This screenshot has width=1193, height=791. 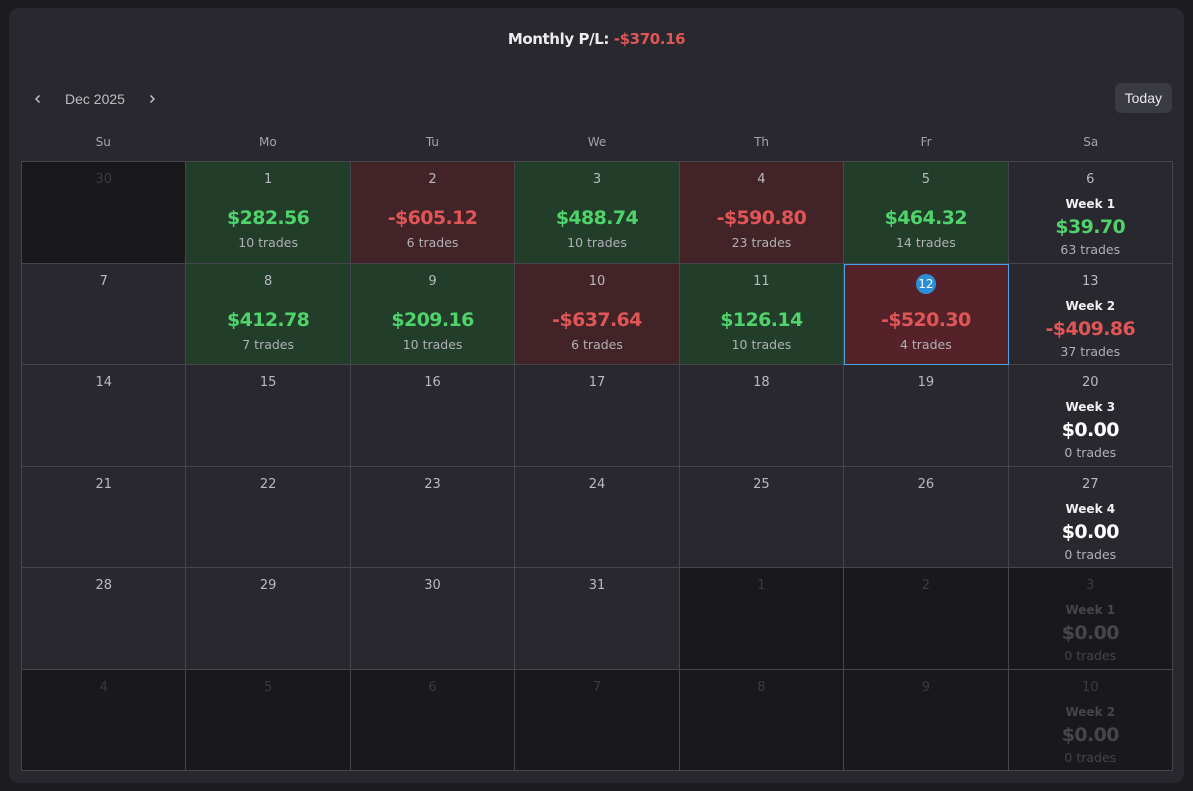 What do you see at coordinates (104, 619) in the screenshot?
I see `day-cell: 28` at bounding box center [104, 619].